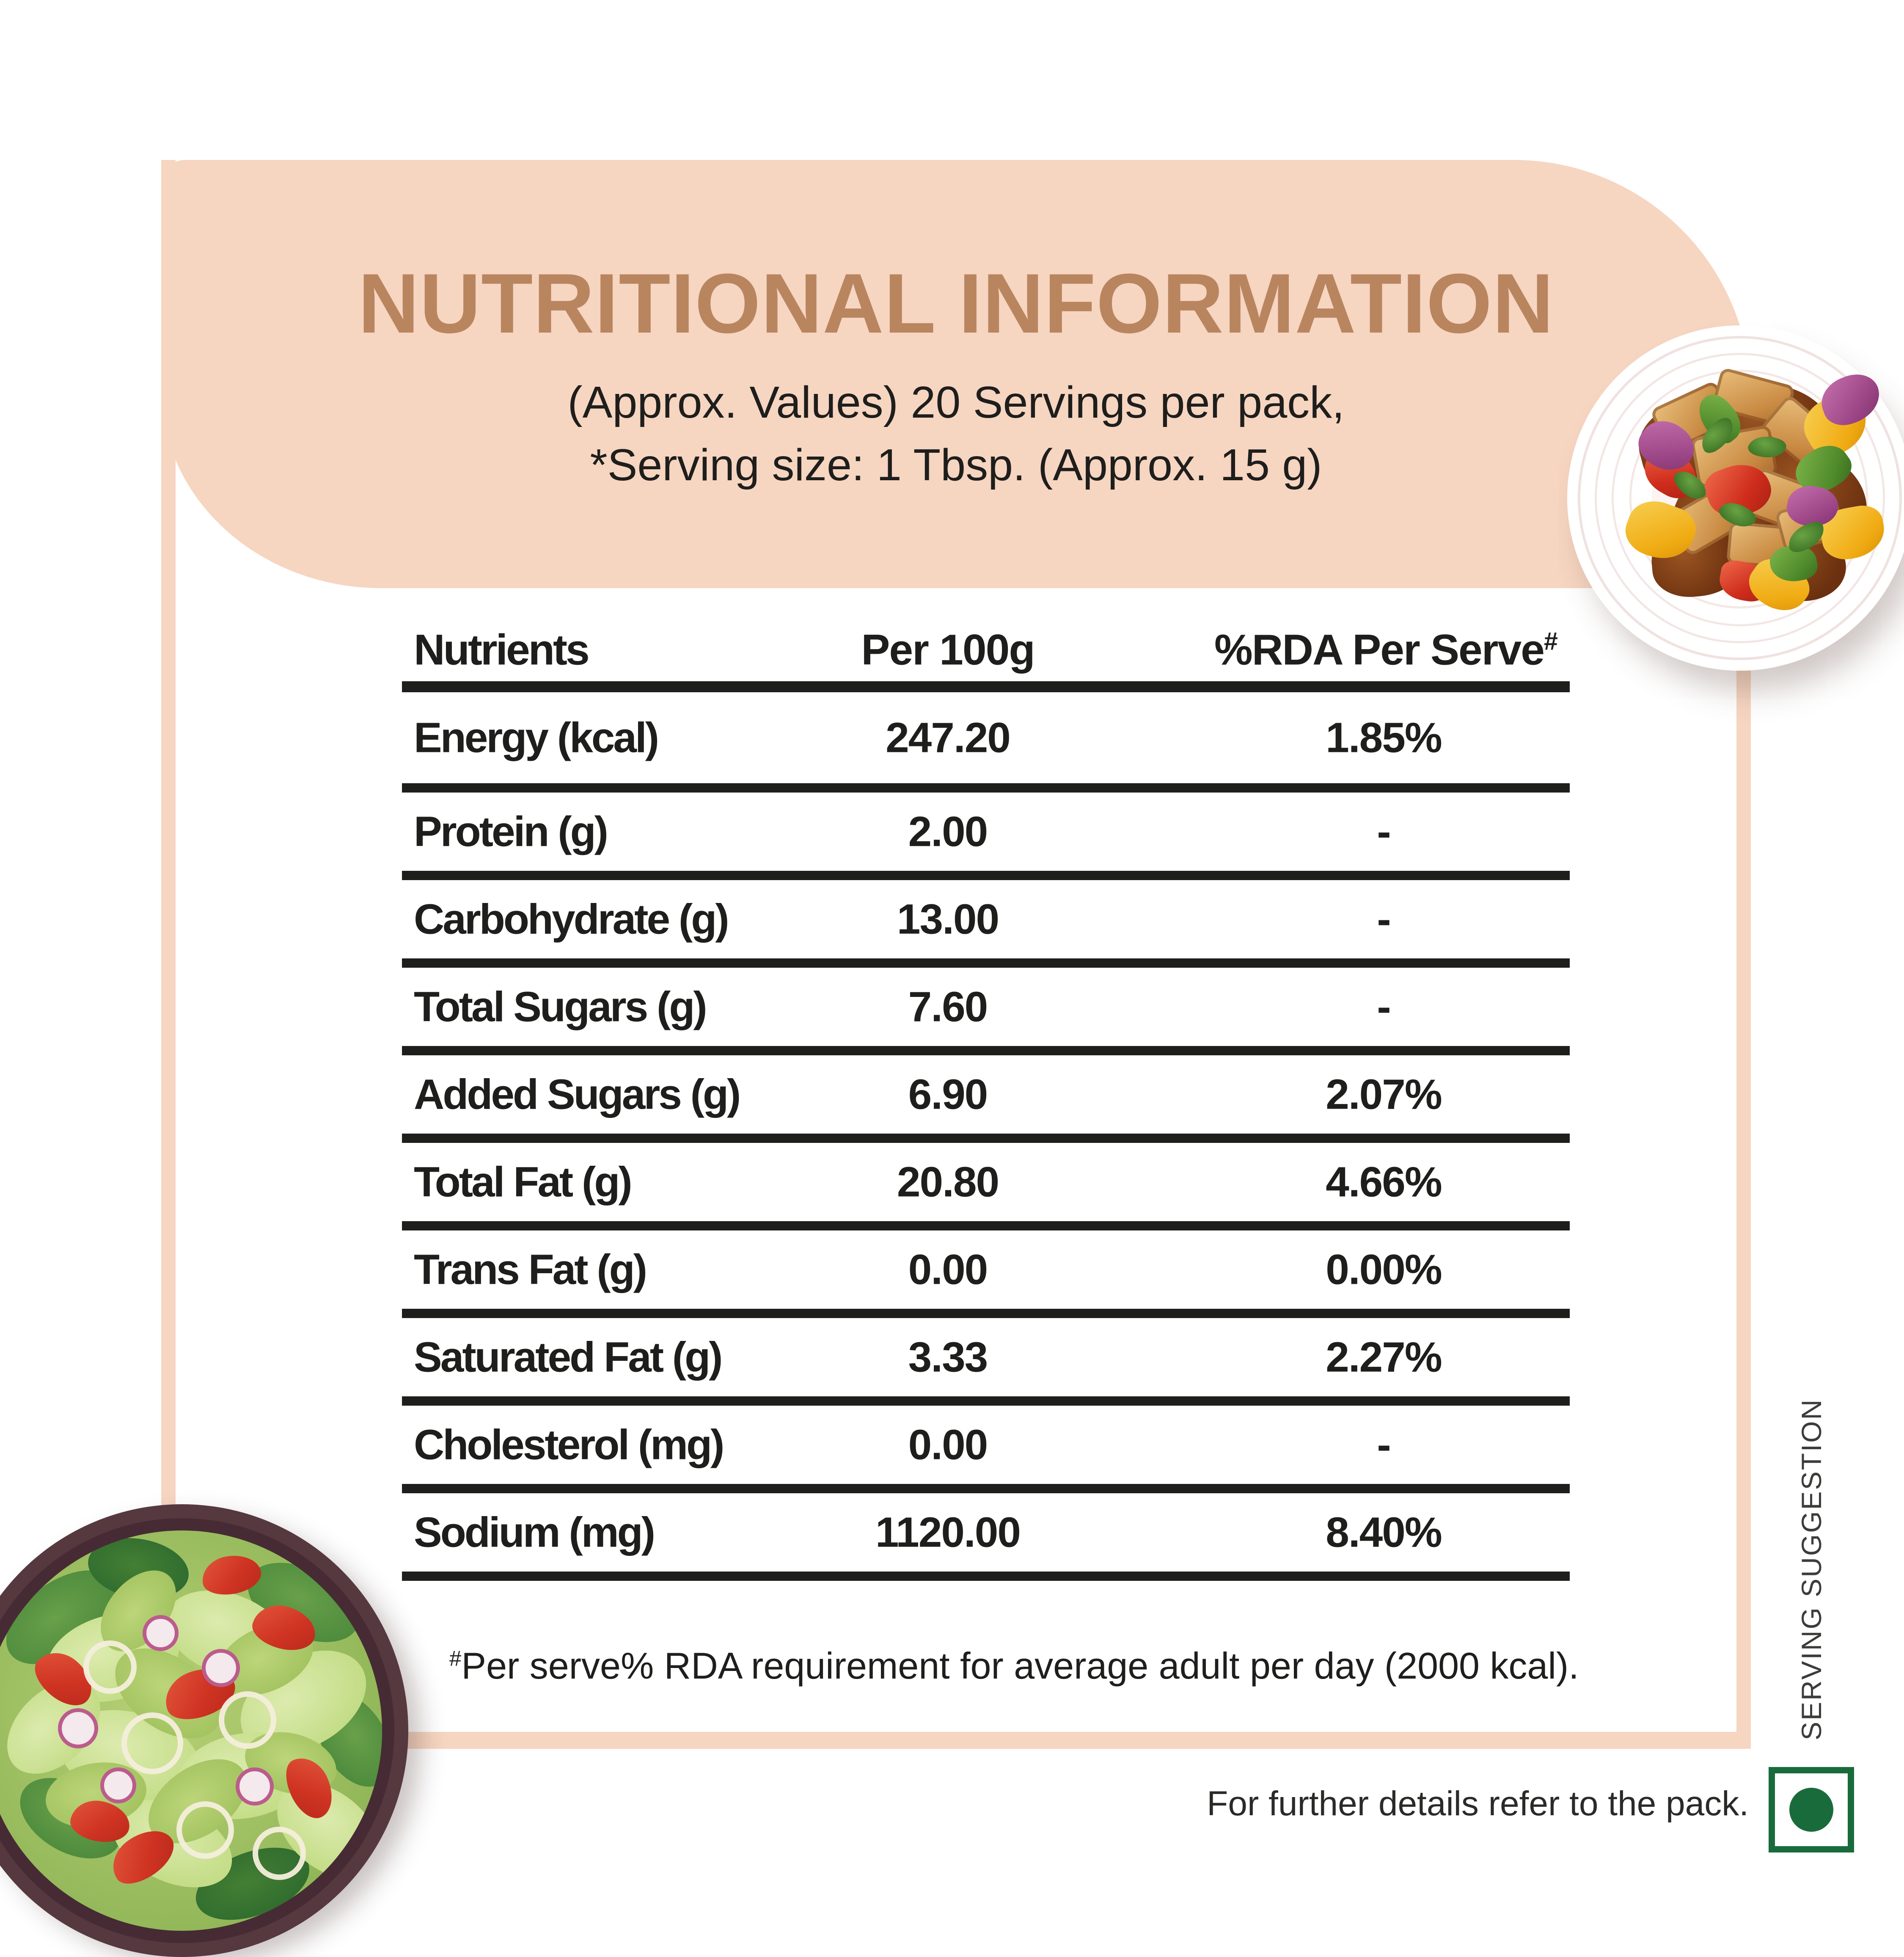 The image size is (1904, 1957). Describe the element at coordinates (1736, 498) in the screenshot. I see `chilli-paneer-plate-photo` at that location.